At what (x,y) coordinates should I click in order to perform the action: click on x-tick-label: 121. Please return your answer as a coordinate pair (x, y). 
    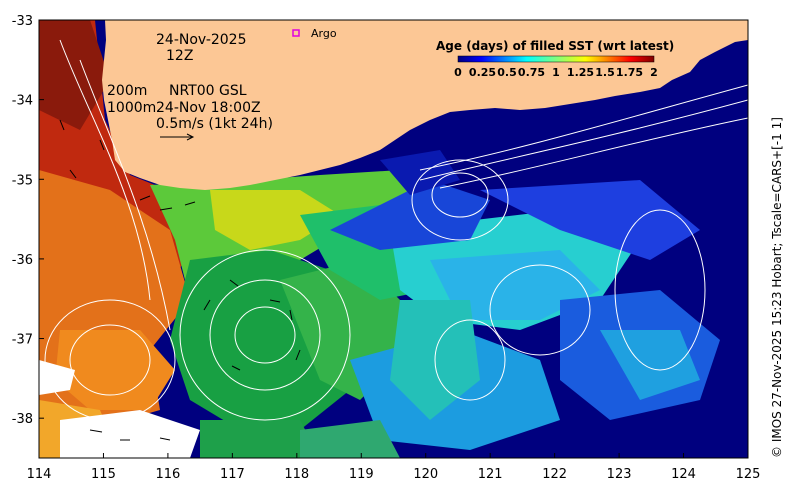
    Looking at the image, I should click on (490, 474).